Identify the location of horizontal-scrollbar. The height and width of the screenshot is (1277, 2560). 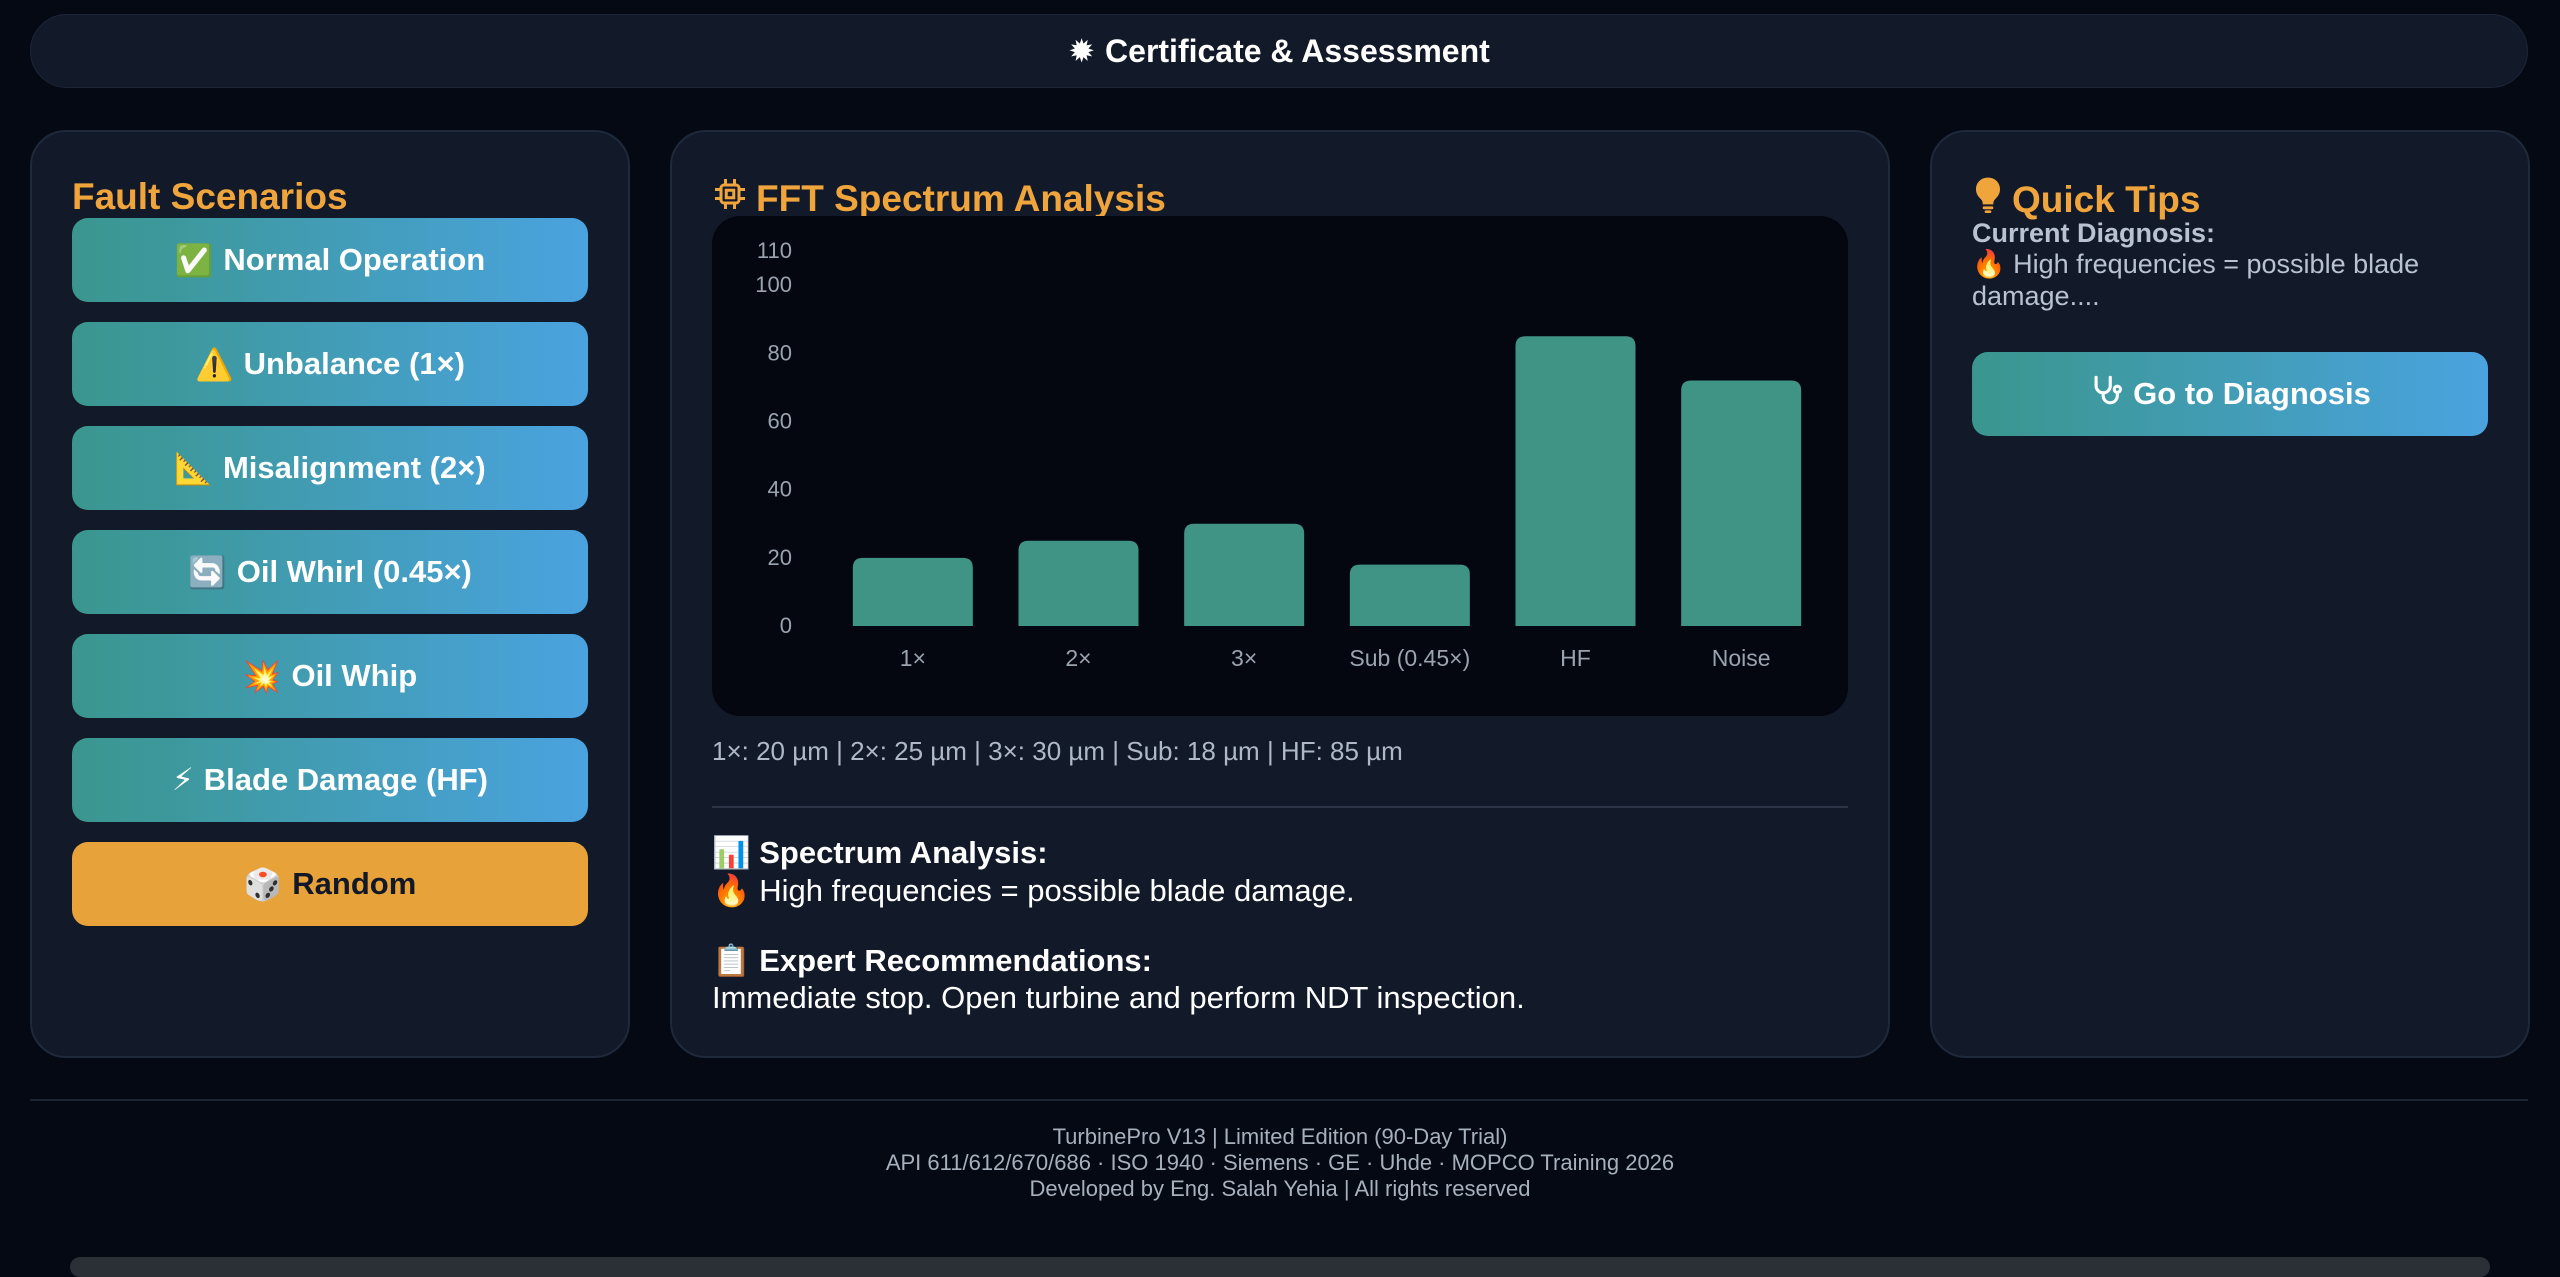
(1280, 1267).